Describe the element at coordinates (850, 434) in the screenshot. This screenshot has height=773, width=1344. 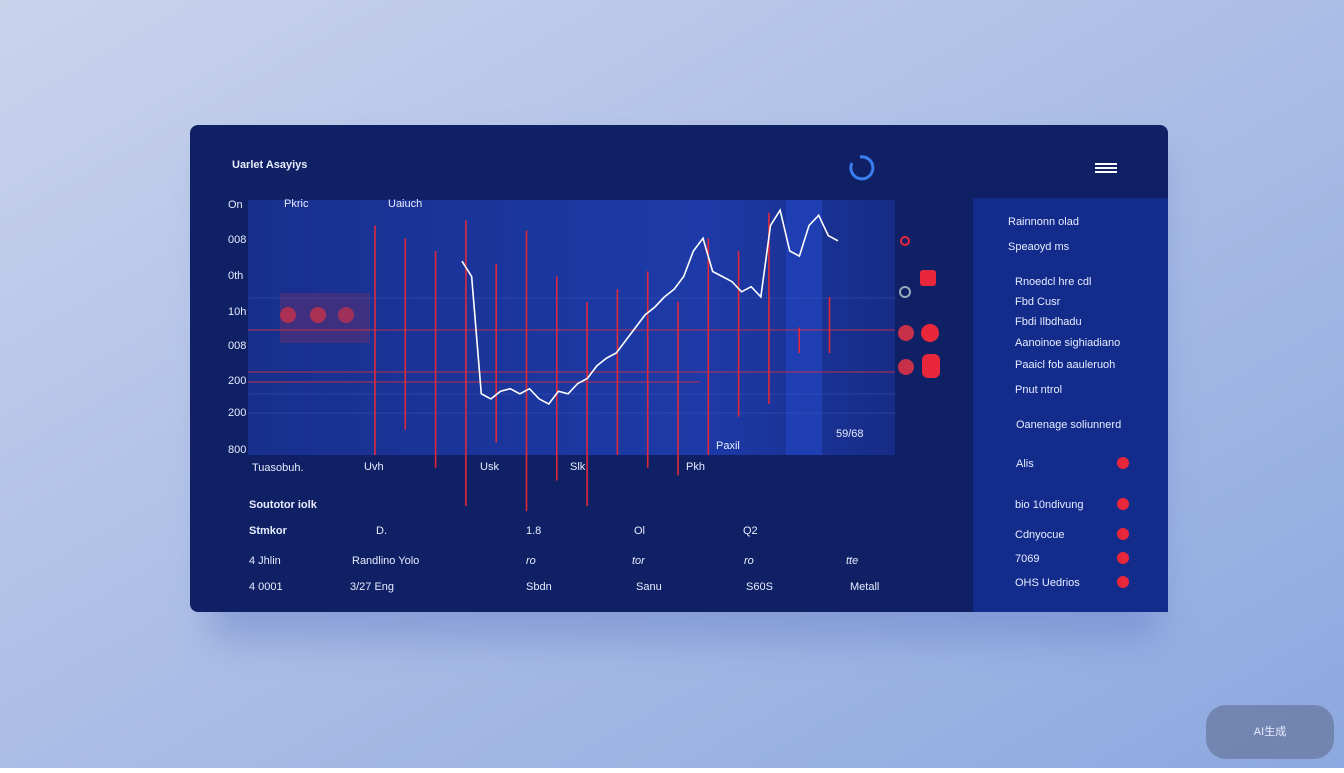
I see `annotation: 59/68` at that location.